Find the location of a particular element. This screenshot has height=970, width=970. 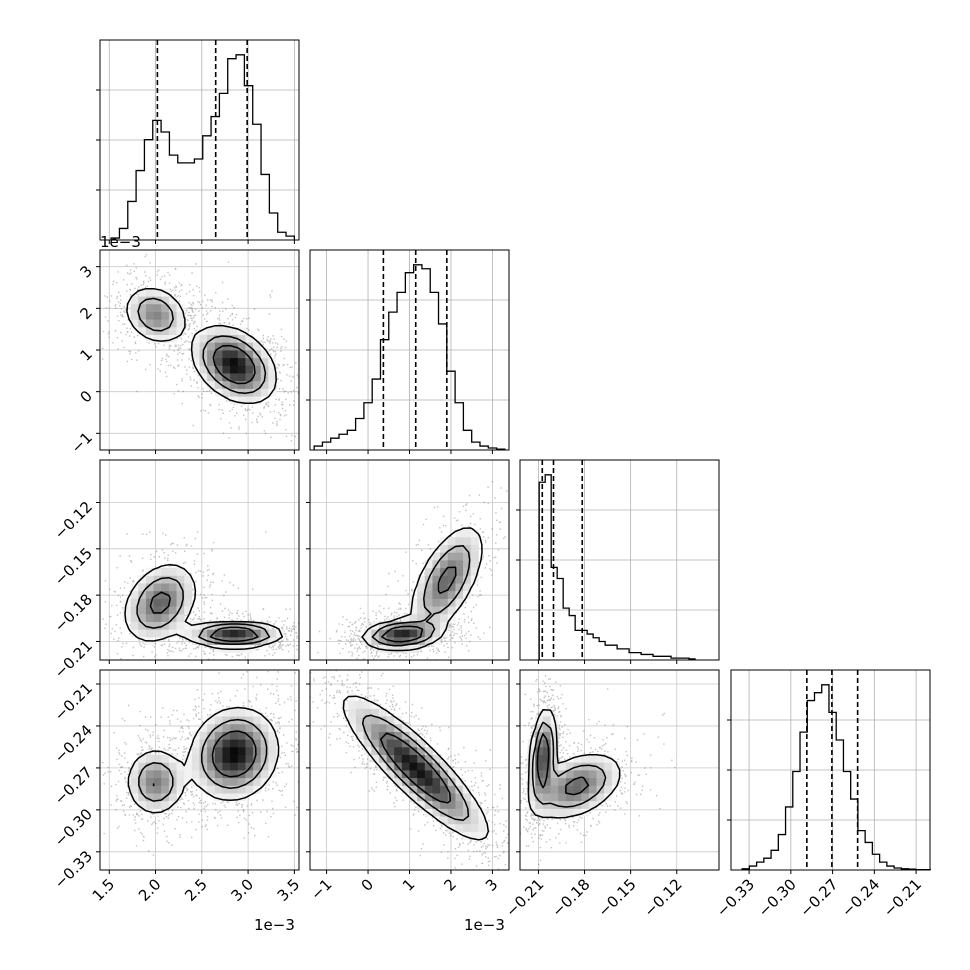

histogram-frame-p0 is located at coordinates (199, 140).